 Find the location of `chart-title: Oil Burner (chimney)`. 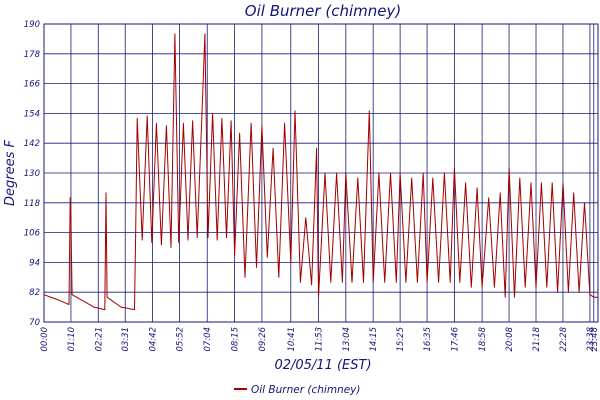

chart-title: Oil Burner (chimney) is located at coordinates (323, 11).